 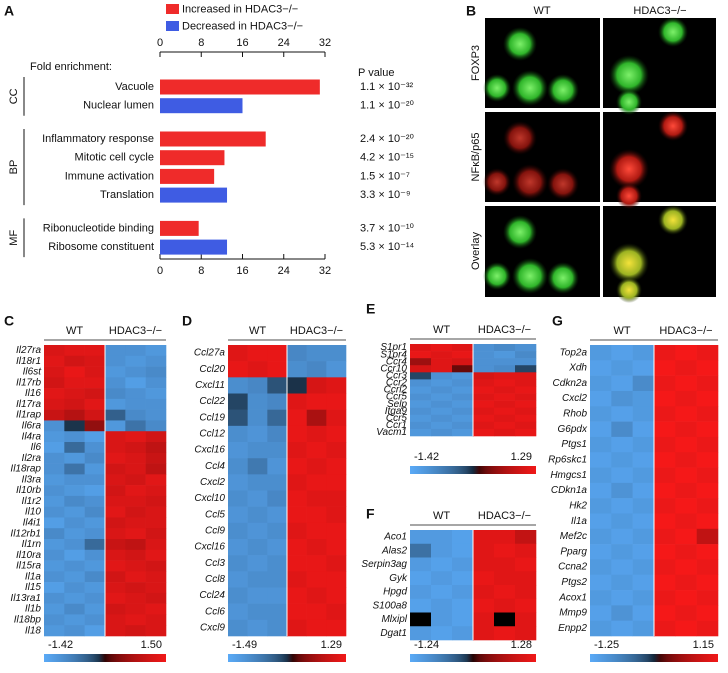 What do you see at coordinates (426, 457) in the screenshot?
I see `colorbar-label: -1.42` at bounding box center [426, 457].